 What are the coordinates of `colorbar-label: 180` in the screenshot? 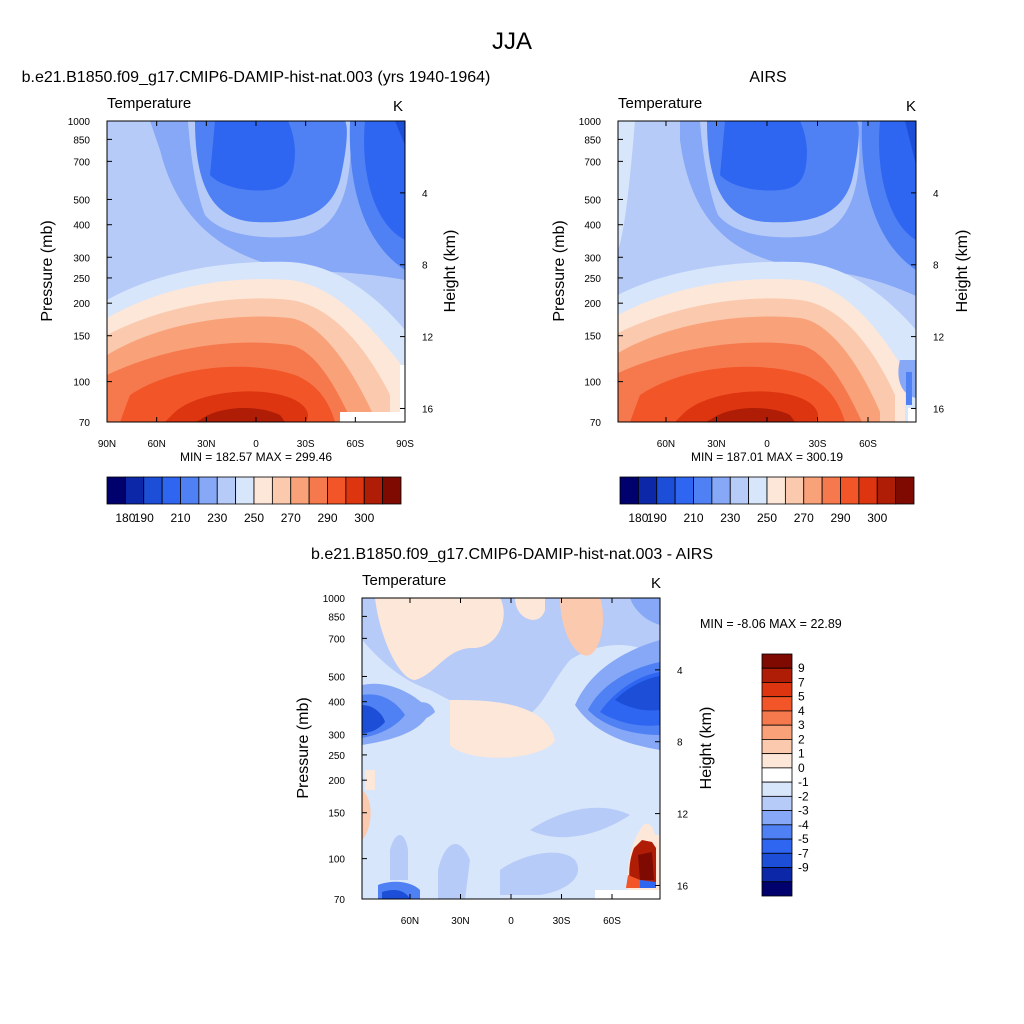 It's located at (125, 518).